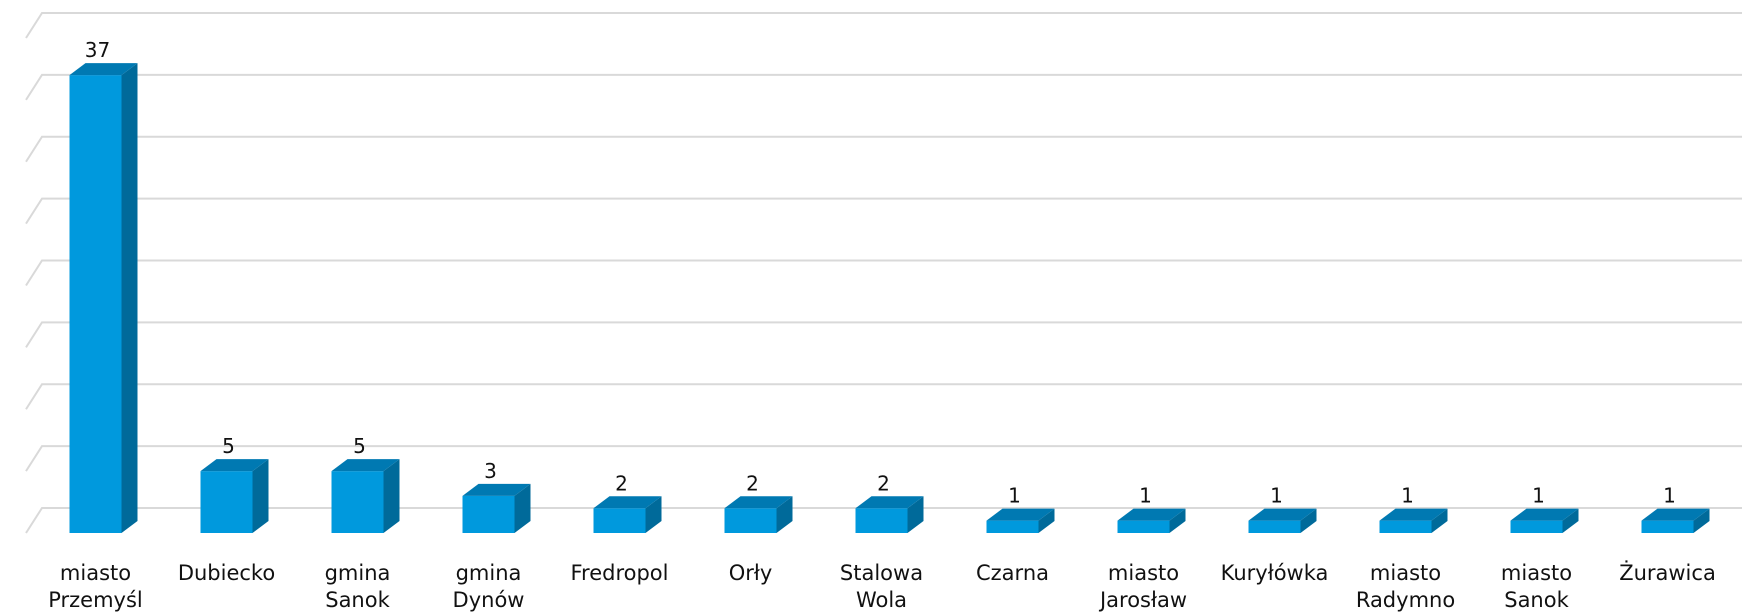 This screenshot has width=1742, height=612. I want to click on category-label-line: Wola, so click(881, 600).